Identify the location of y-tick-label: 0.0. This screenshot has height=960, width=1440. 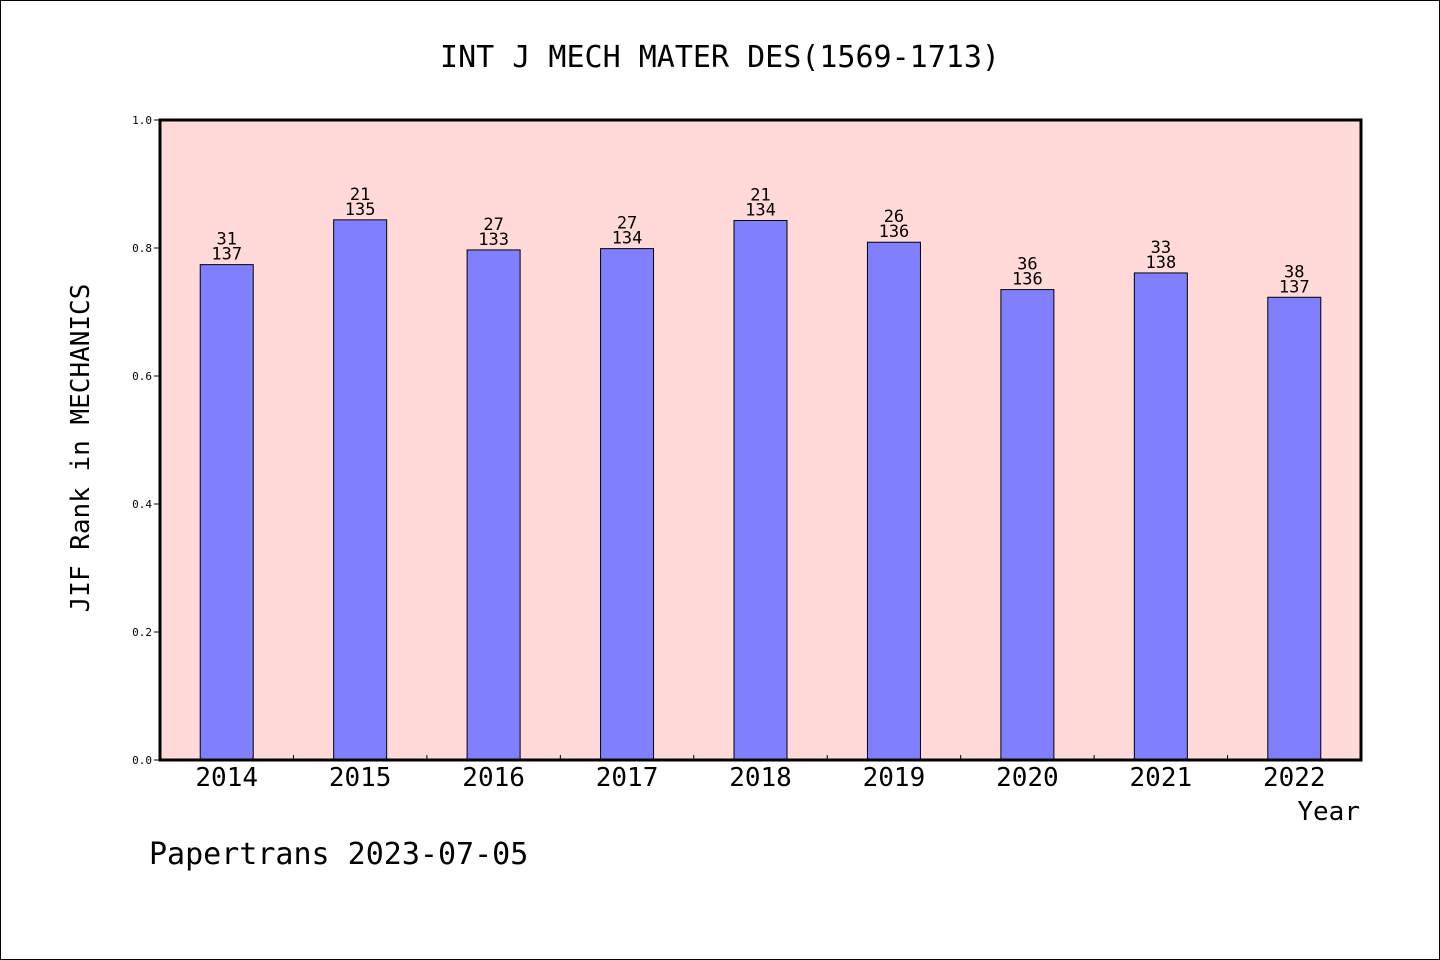
(142, 760).